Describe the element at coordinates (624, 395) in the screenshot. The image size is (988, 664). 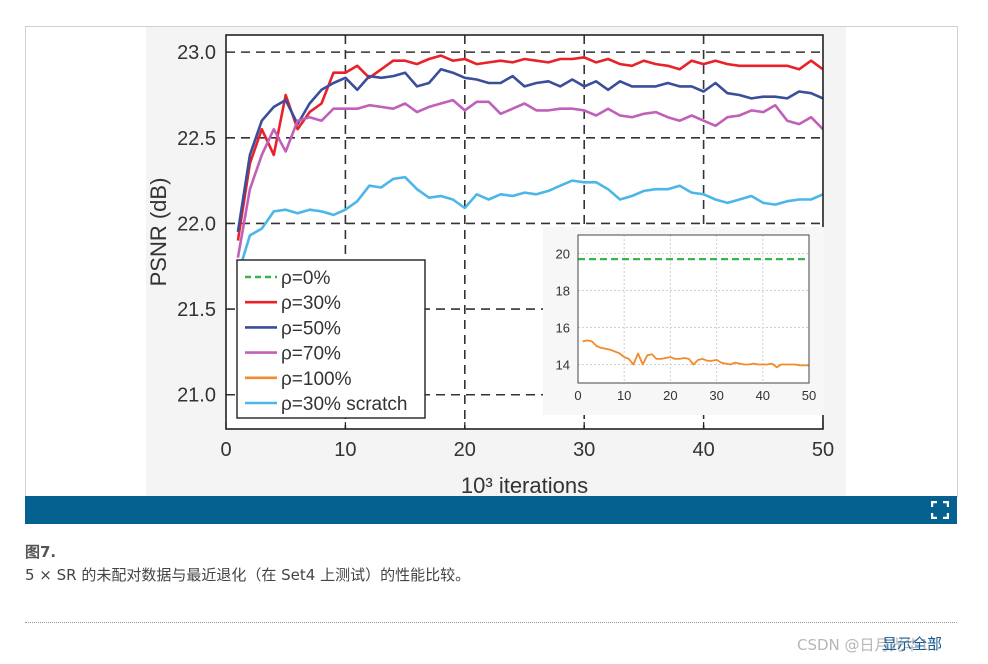
I see `inset-x-tick-label: 10` at that location.